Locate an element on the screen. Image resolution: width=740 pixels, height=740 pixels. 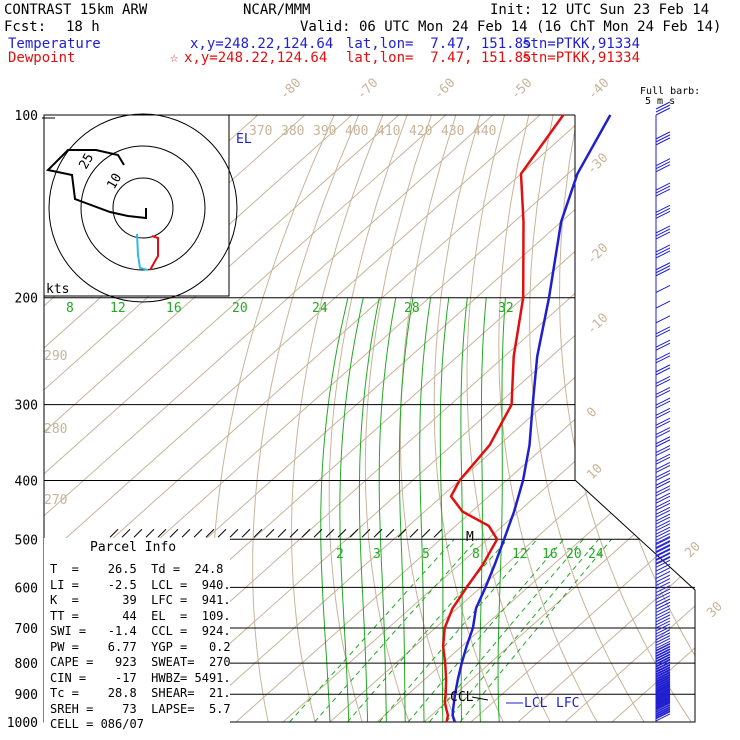
mixing-ratio-label: 12 is located at coordinates (520, 554).